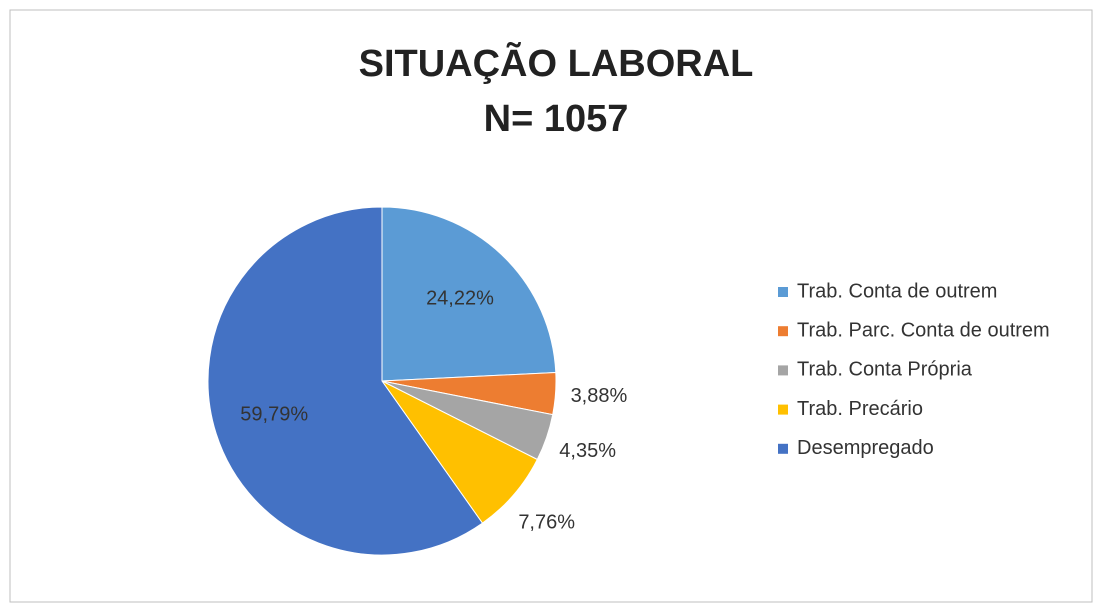 Image resolution: width=1101 pixels, height=610 pixels. What do you see at coordinates (865, 448) in the screenshot?
I see `legend-label: Desempregado` at bounding box center [865, 448].